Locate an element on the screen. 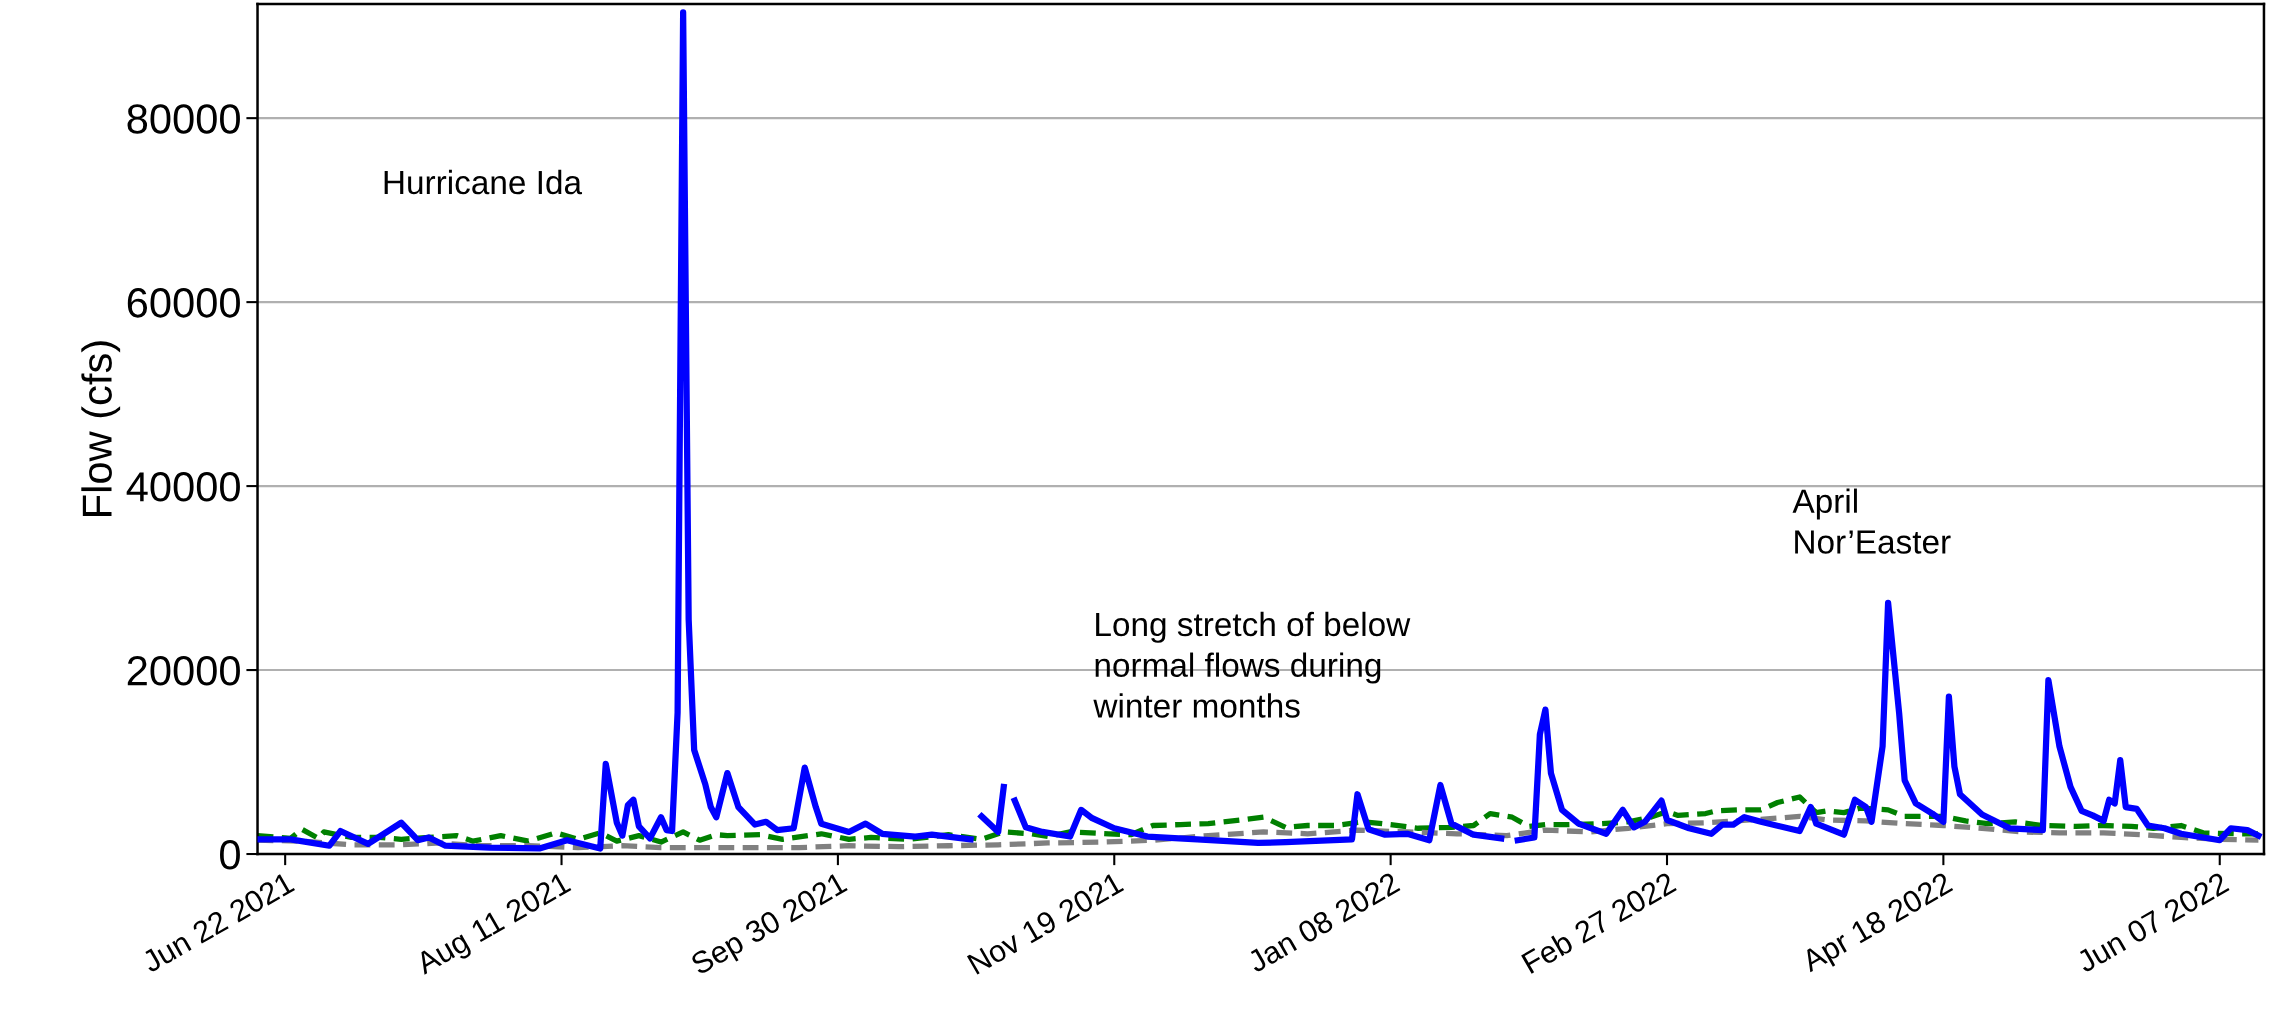  y-tick-label: 20000 is located at coordinates (183, 671).